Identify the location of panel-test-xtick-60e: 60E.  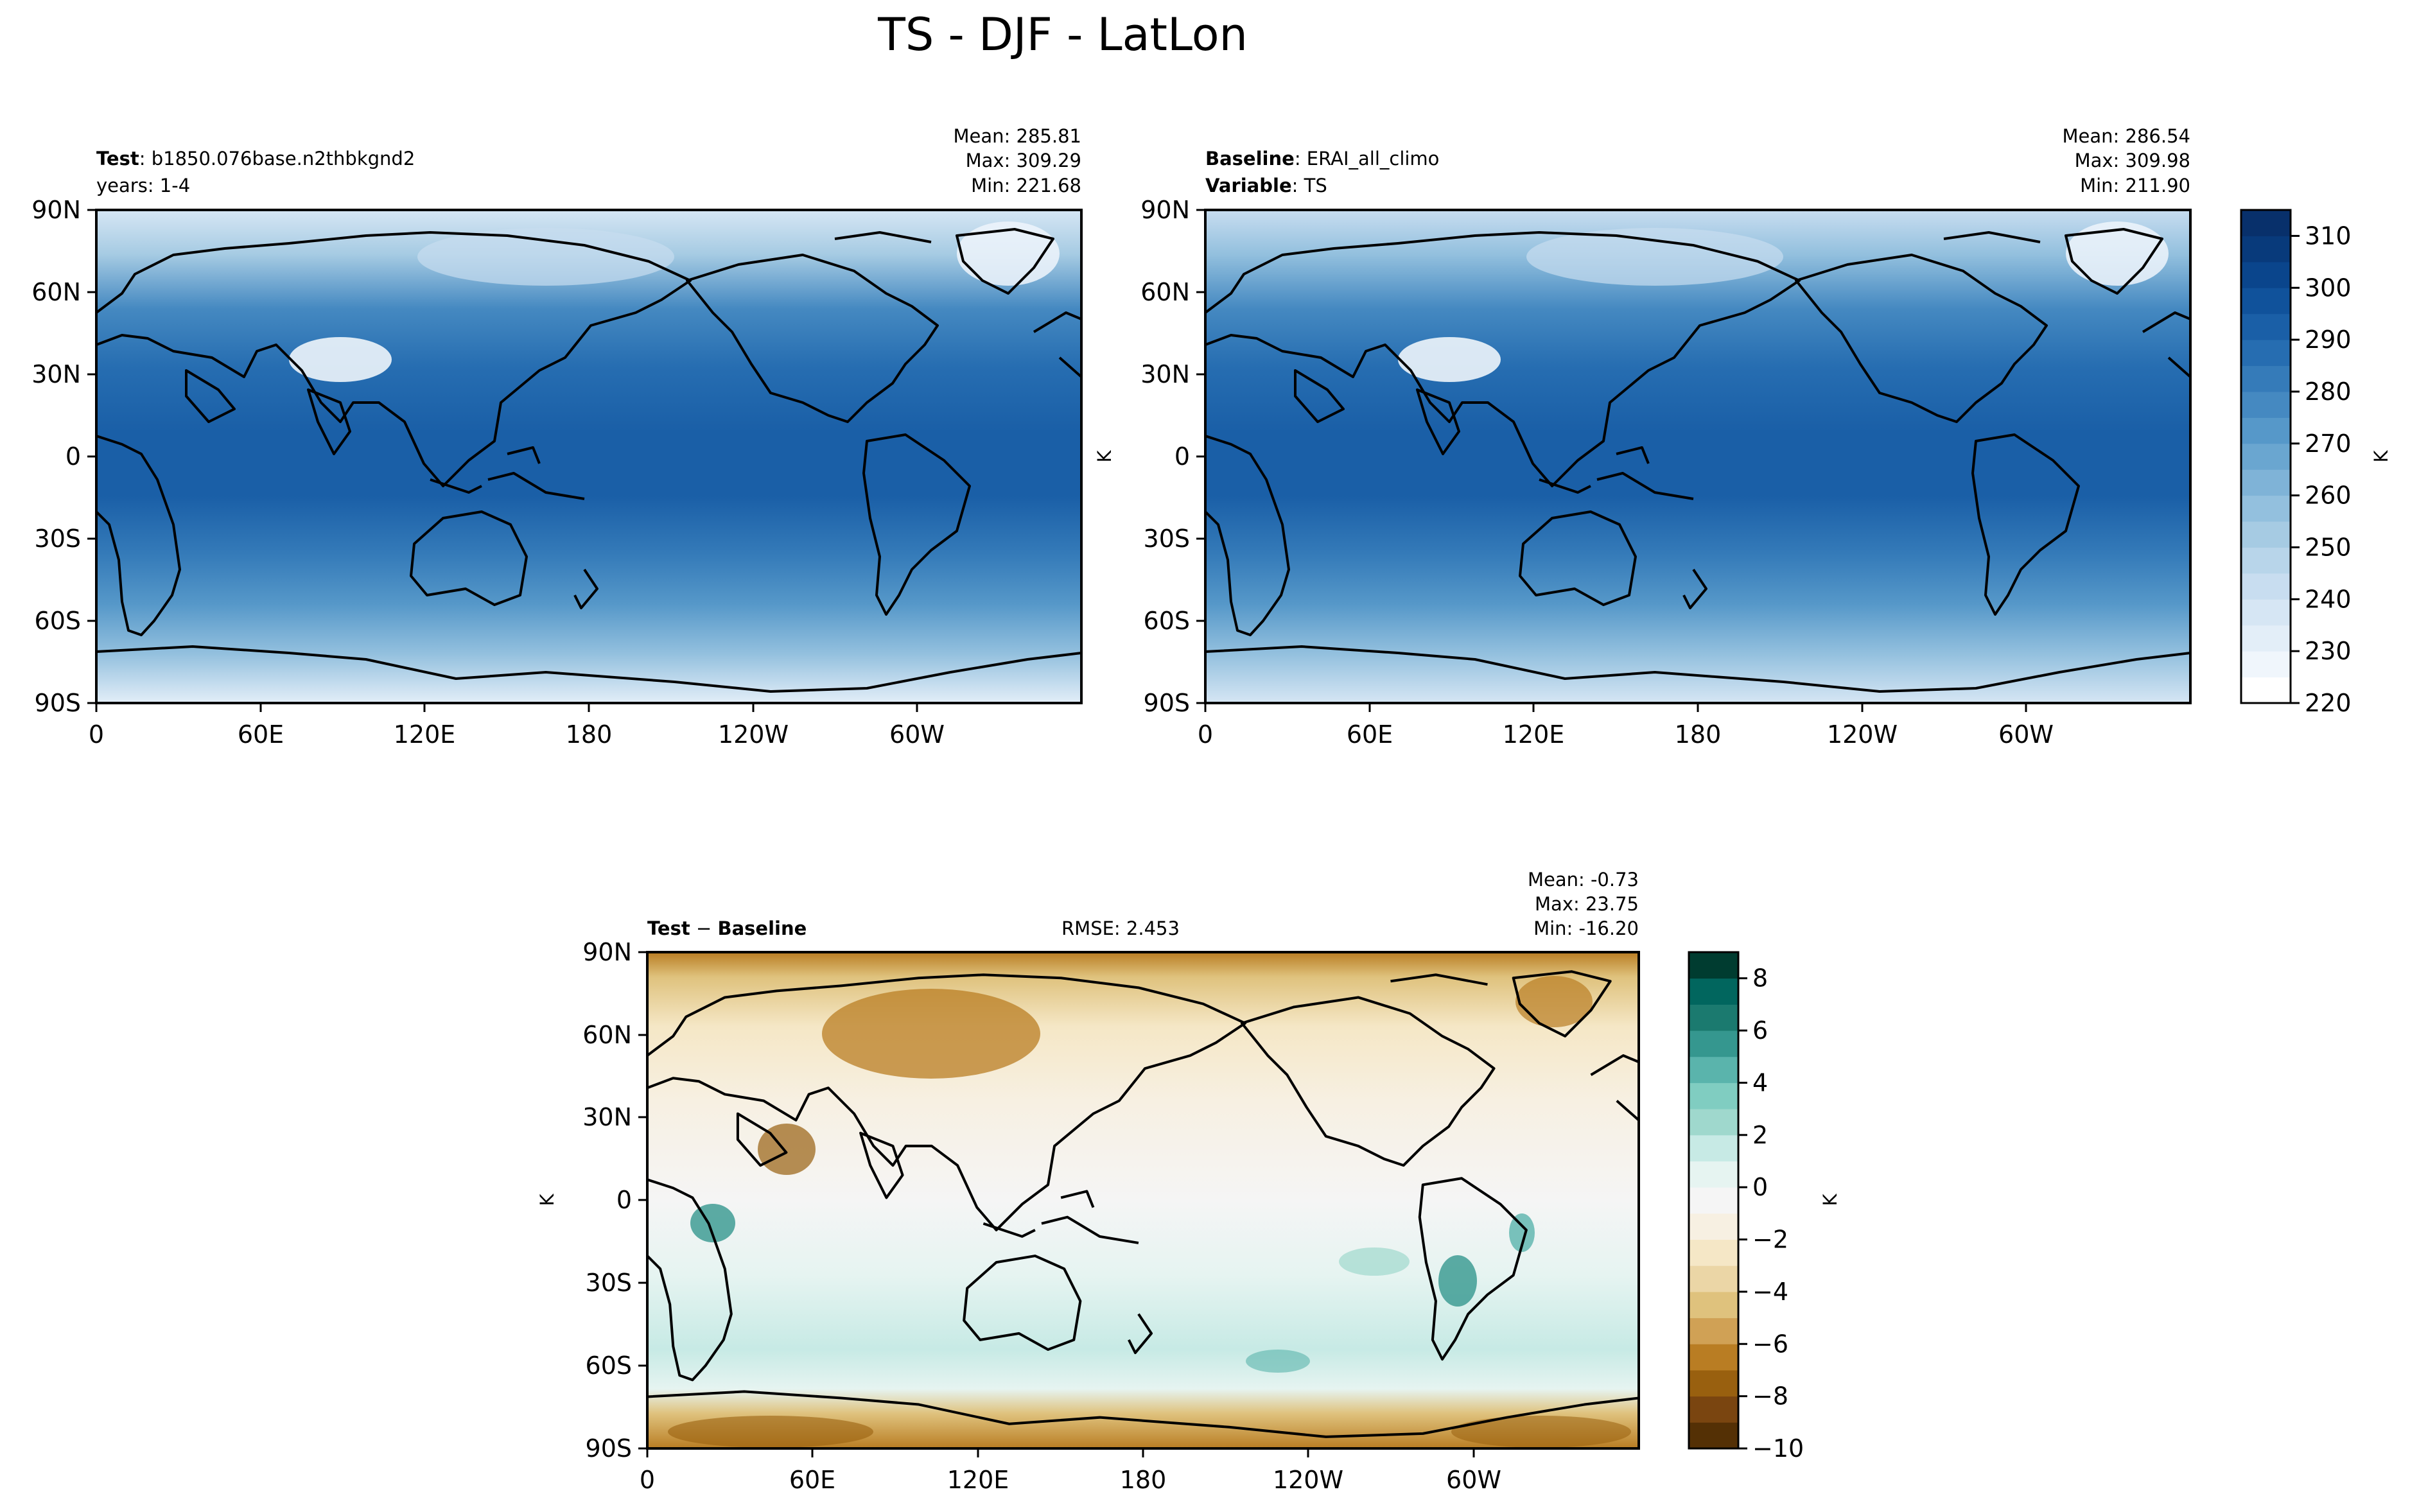
(261, 734).